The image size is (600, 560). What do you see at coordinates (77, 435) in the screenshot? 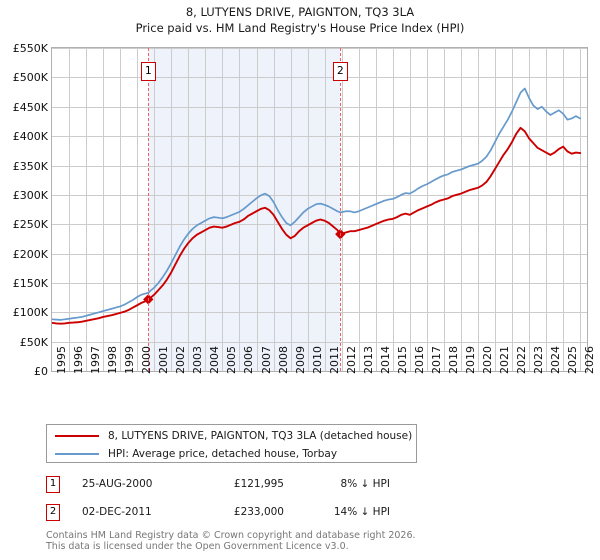
I see `legend-color-swatch-price-paid` at bounding box center [77, 435].